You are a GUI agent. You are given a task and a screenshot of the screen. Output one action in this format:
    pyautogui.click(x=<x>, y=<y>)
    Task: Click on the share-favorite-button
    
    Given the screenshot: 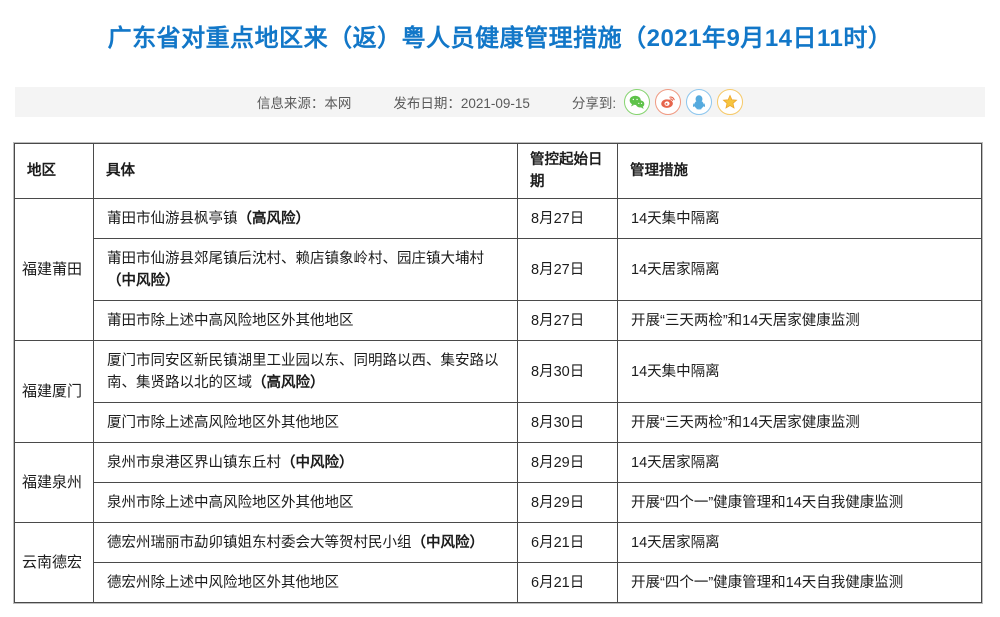 What is the action you would take?
    pyautogui.click(x=730, y=102)
    